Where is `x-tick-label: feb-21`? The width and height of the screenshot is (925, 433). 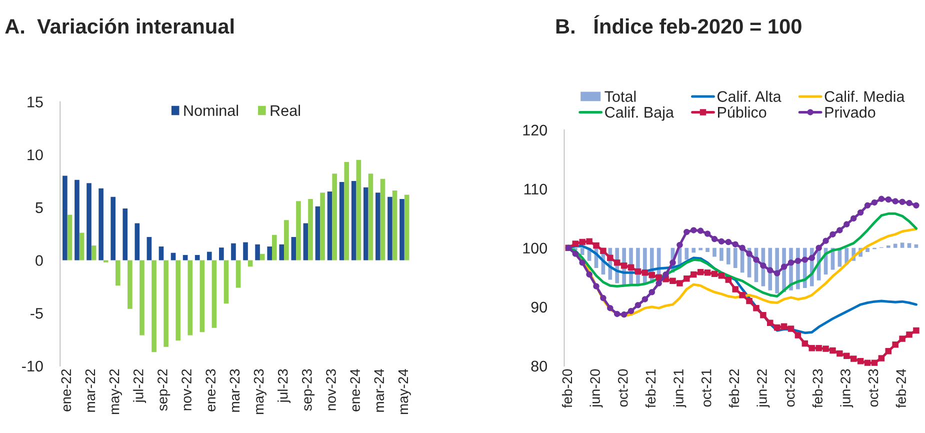
x-tick-label: feb-21 is located at coordinates (650, 388).